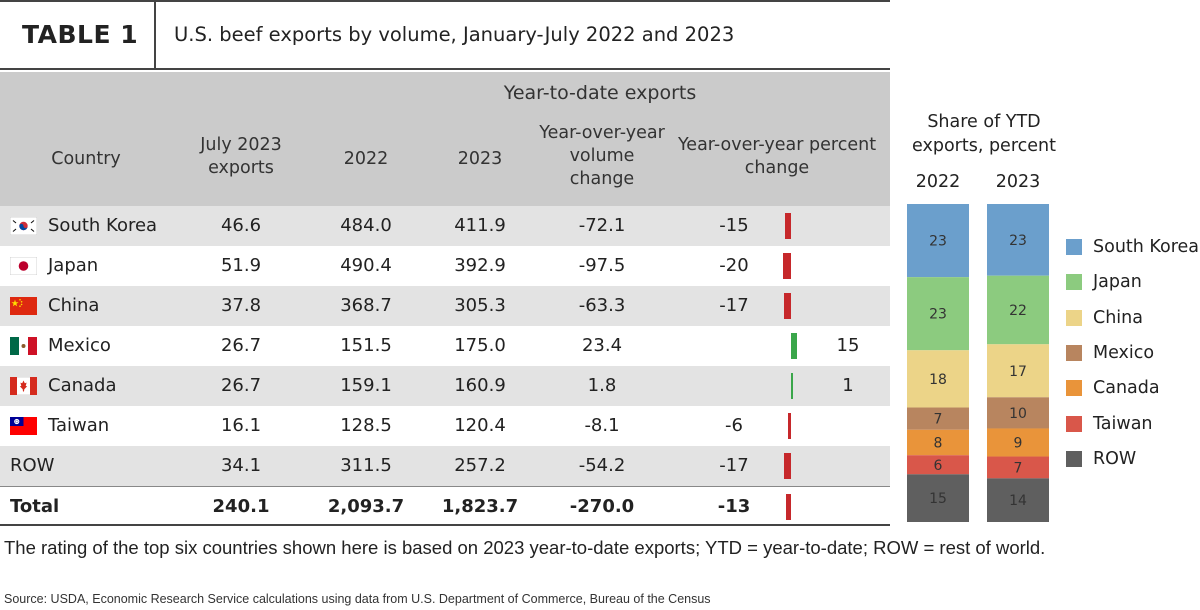 The image size is (1200, 610). I want to click on volume-change-value: -63.3, so click(602, 305).